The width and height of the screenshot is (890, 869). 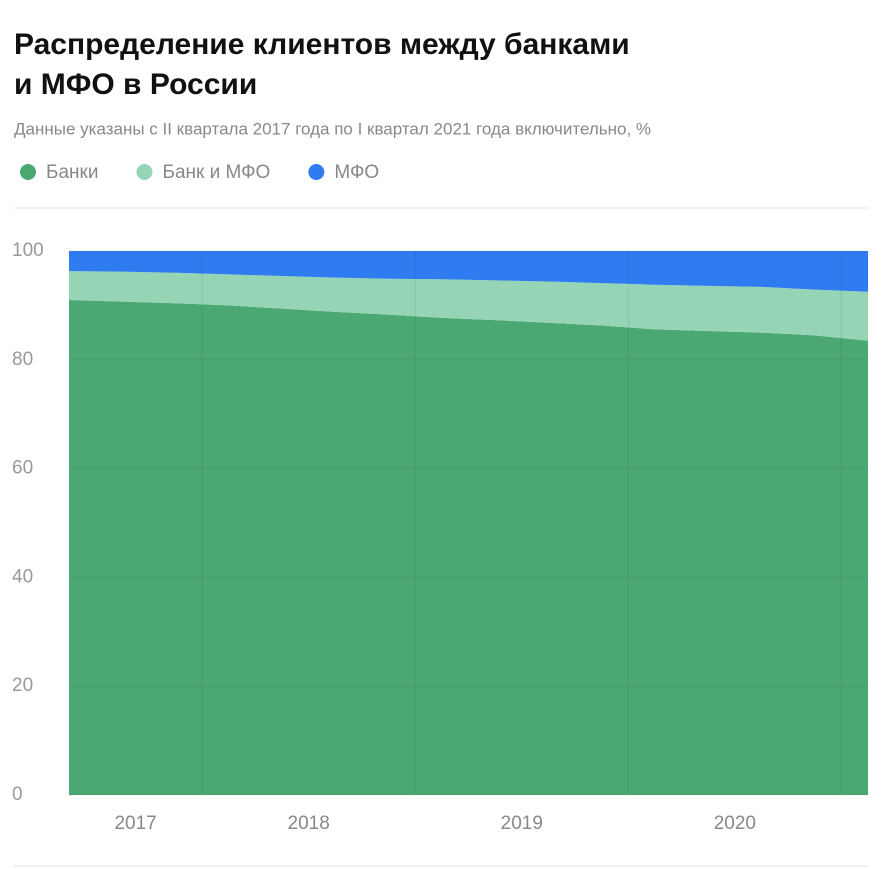 What do you see at coordinates (356, 172) in the screenshot?
I see `legend-label: МФО` at bounding box center [356, 172].